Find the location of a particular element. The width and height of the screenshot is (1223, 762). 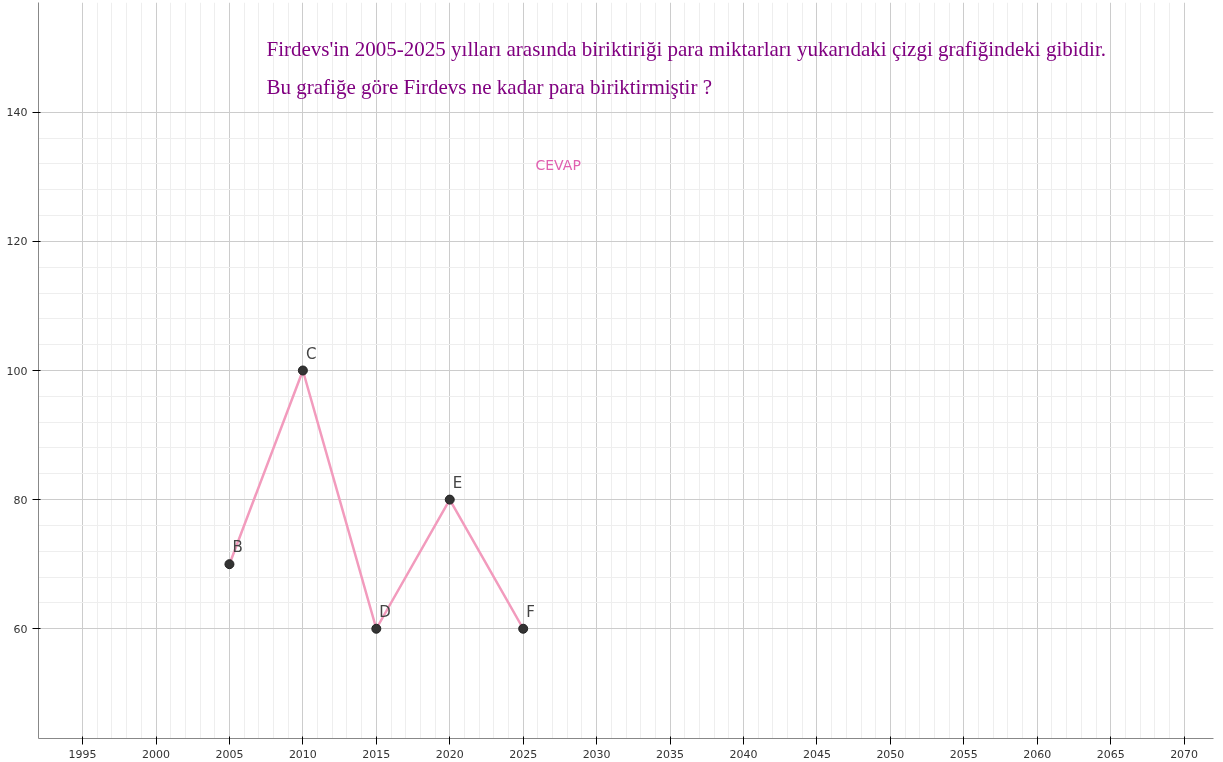

x-tick-label: 2030 is located at coordinates (596, 754).